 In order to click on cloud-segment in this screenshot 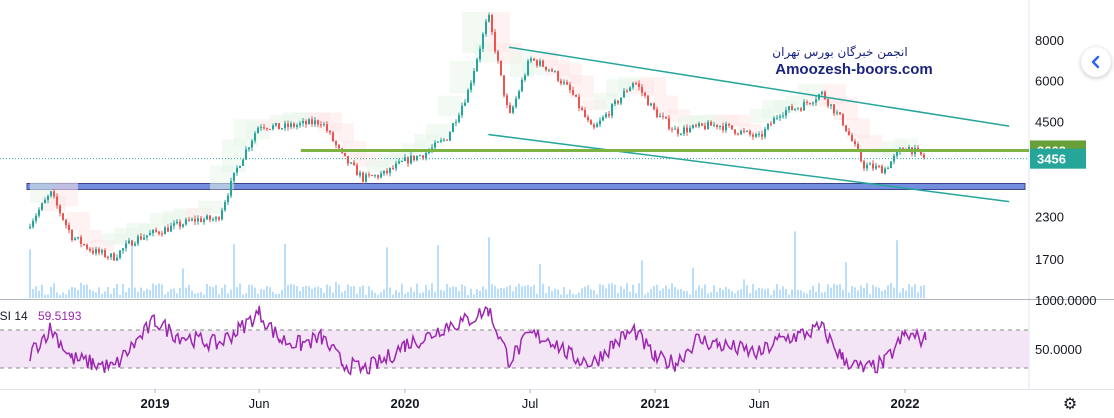, I will do `click(438, 132)`.